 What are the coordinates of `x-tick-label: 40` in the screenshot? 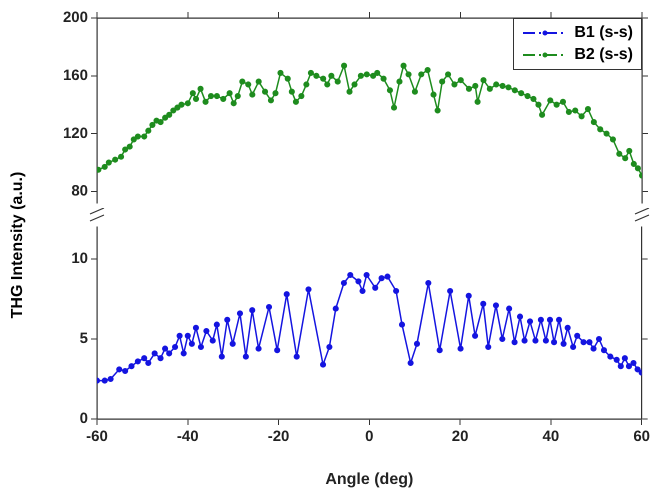 It's located at (551, 437).